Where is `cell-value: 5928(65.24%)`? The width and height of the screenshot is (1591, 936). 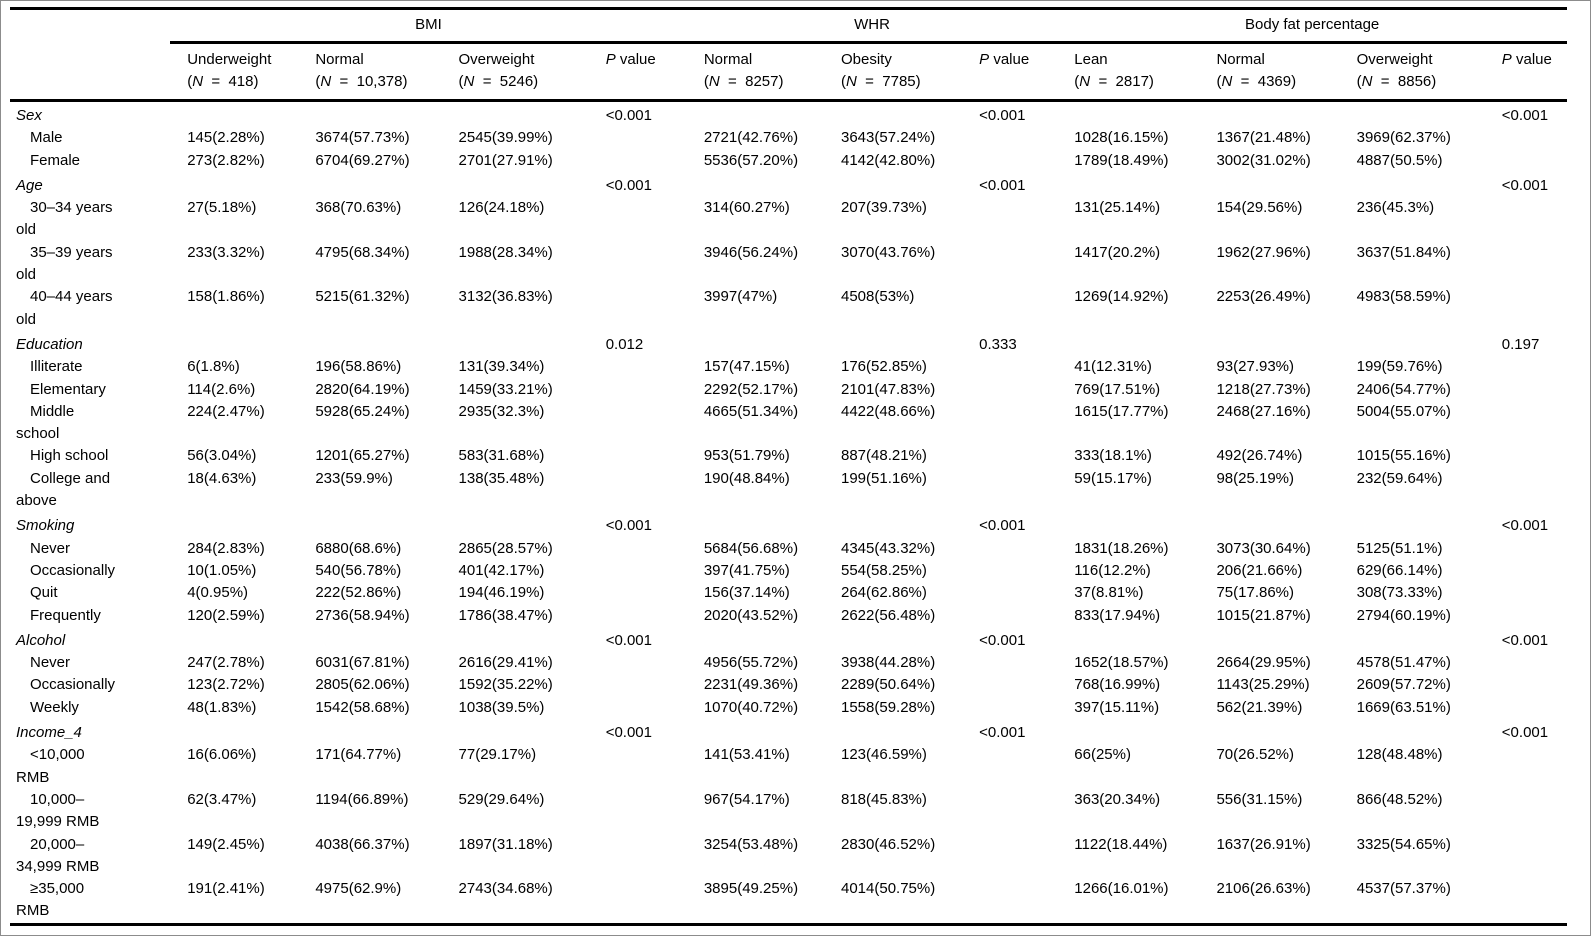
cell-value: 5928(65.24%) is located at coordinates (362, 411).